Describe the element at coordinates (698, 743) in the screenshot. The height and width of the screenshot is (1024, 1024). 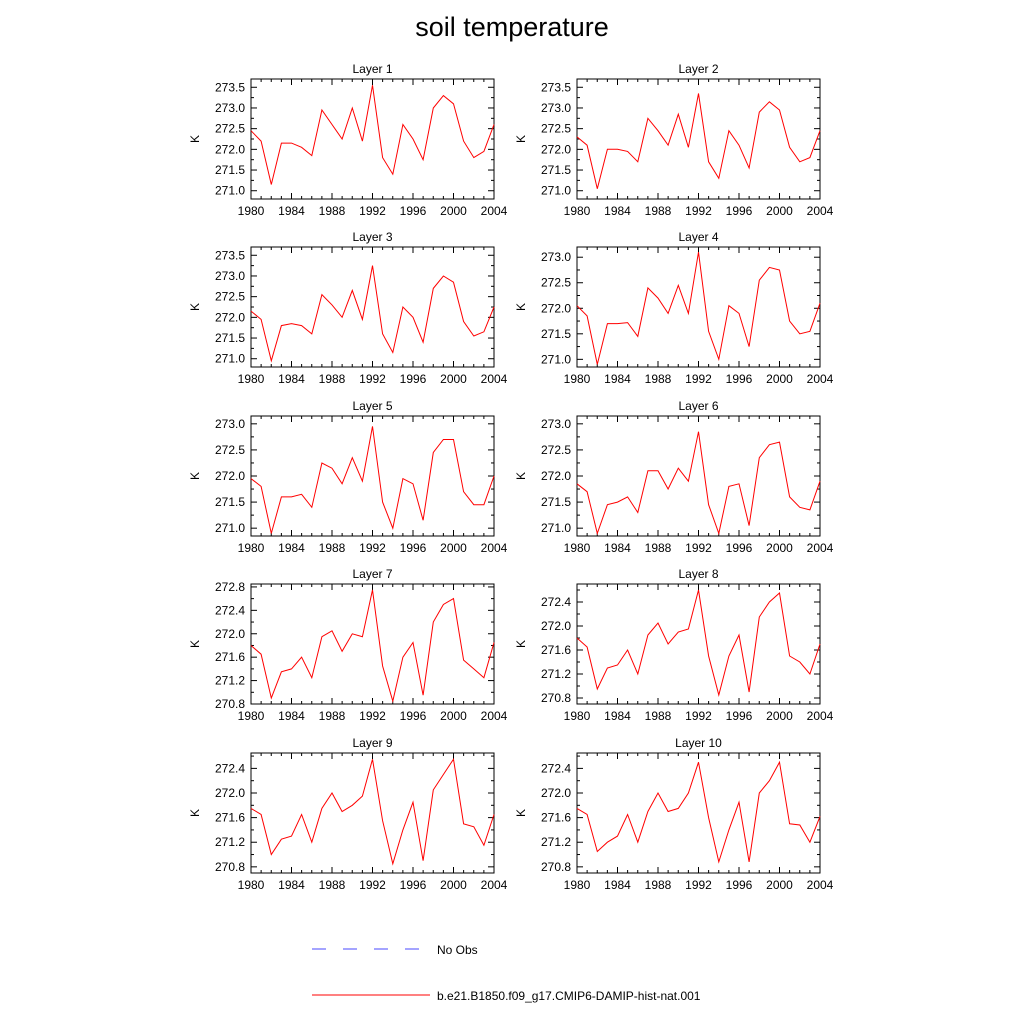
I see `panel-title: Layer 10` at that location.